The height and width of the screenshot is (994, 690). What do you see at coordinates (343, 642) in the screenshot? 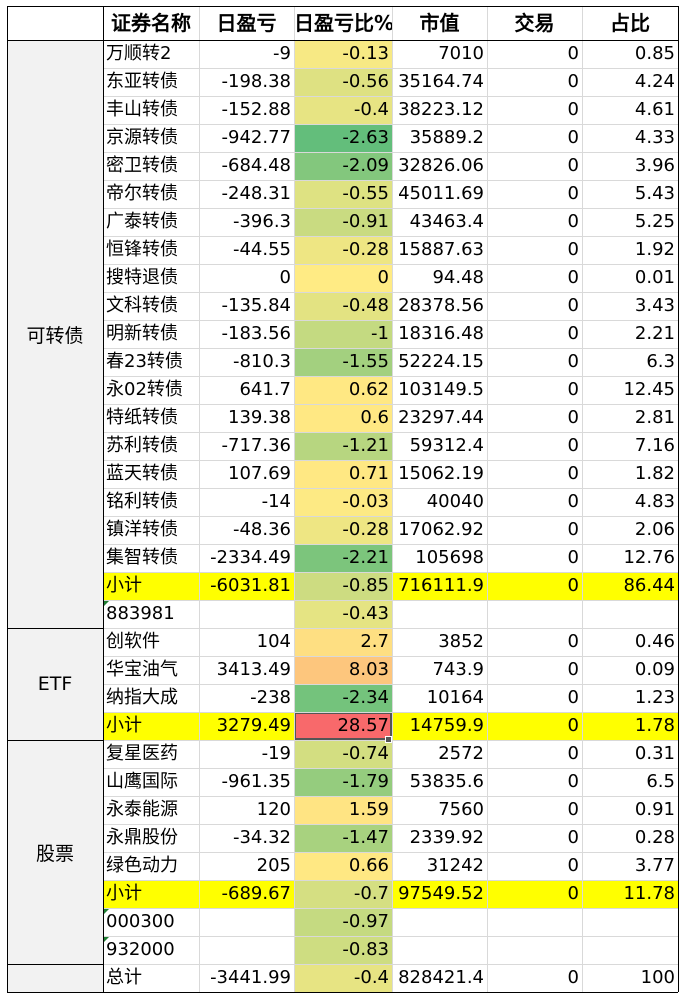
I see `row-pnl-pct: 2.7` at bounding box center [343, 642].